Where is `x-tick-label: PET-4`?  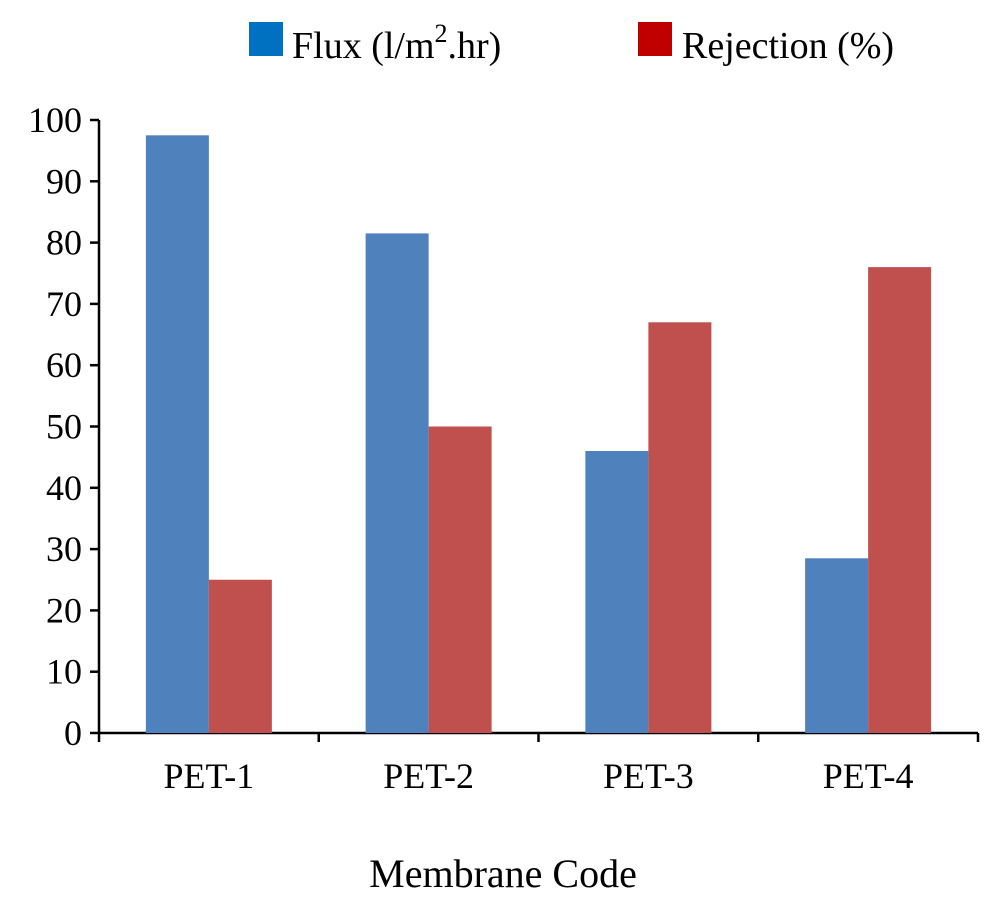
x-tick-label: PET-4 is located at coordinates (868, 776).